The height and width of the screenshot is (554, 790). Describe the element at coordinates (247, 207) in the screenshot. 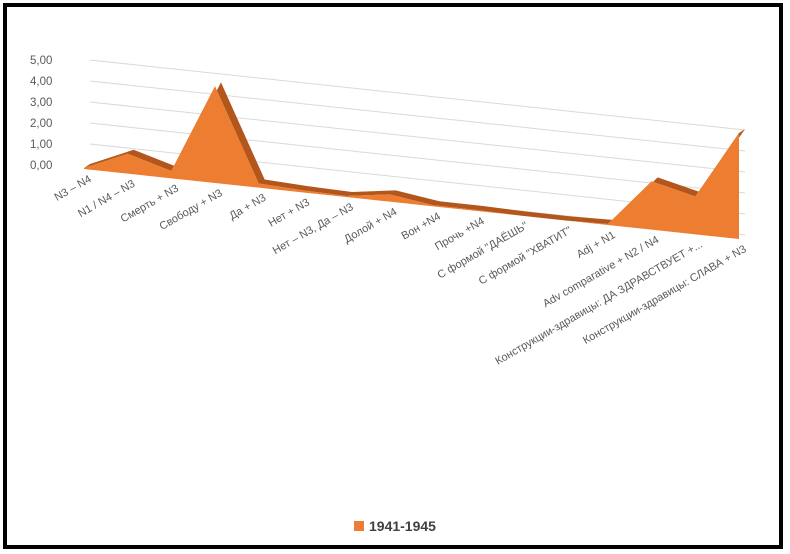

I see `x-category-label: Да + N3` at that location.